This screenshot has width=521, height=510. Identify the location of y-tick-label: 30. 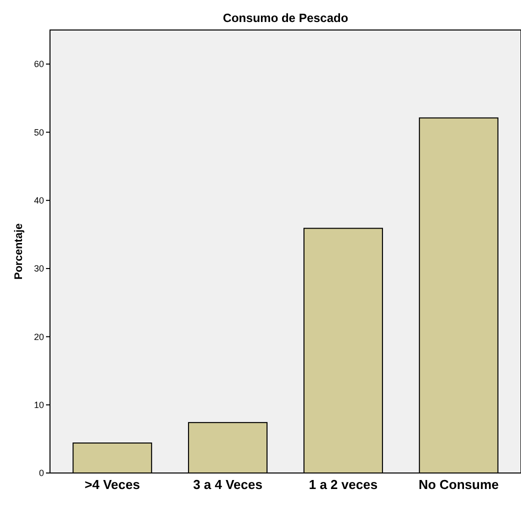
(39, 269).